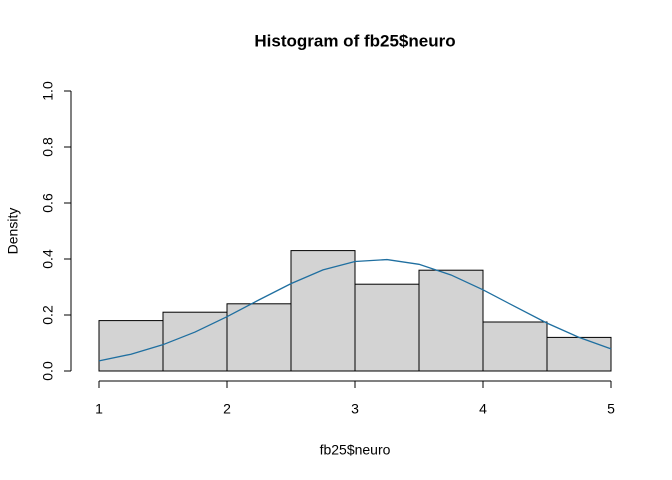  Describe the element at coordinates (13, 231) in the screenshot. I see `y-axis-label: Density` at that location.